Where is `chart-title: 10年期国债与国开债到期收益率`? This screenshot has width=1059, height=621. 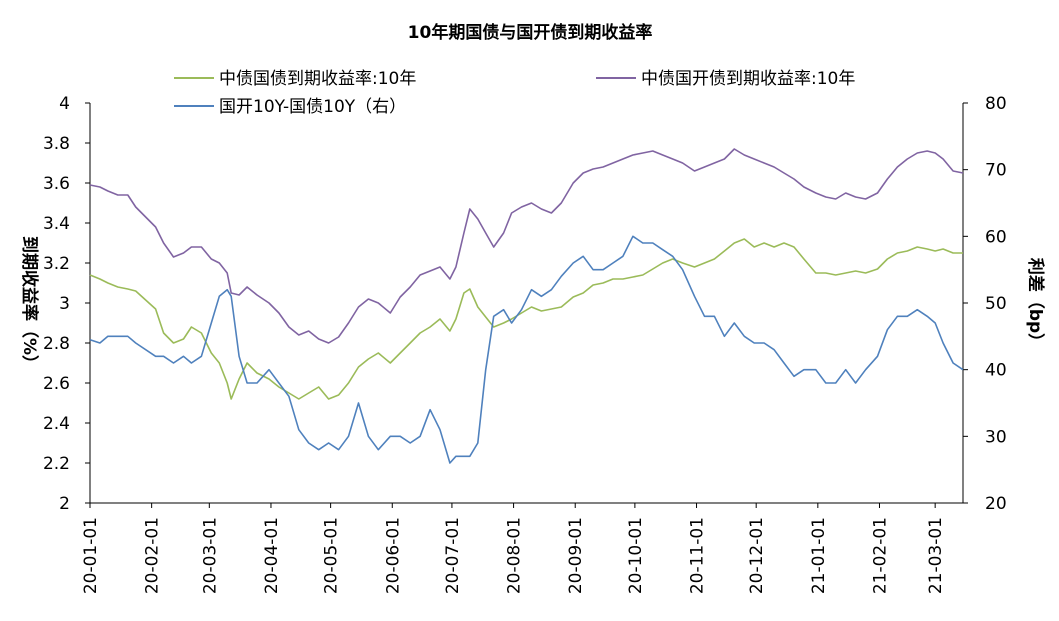 chart-title: 10年期国债与国开债到期收益率 is located at coordinates (530, 32).